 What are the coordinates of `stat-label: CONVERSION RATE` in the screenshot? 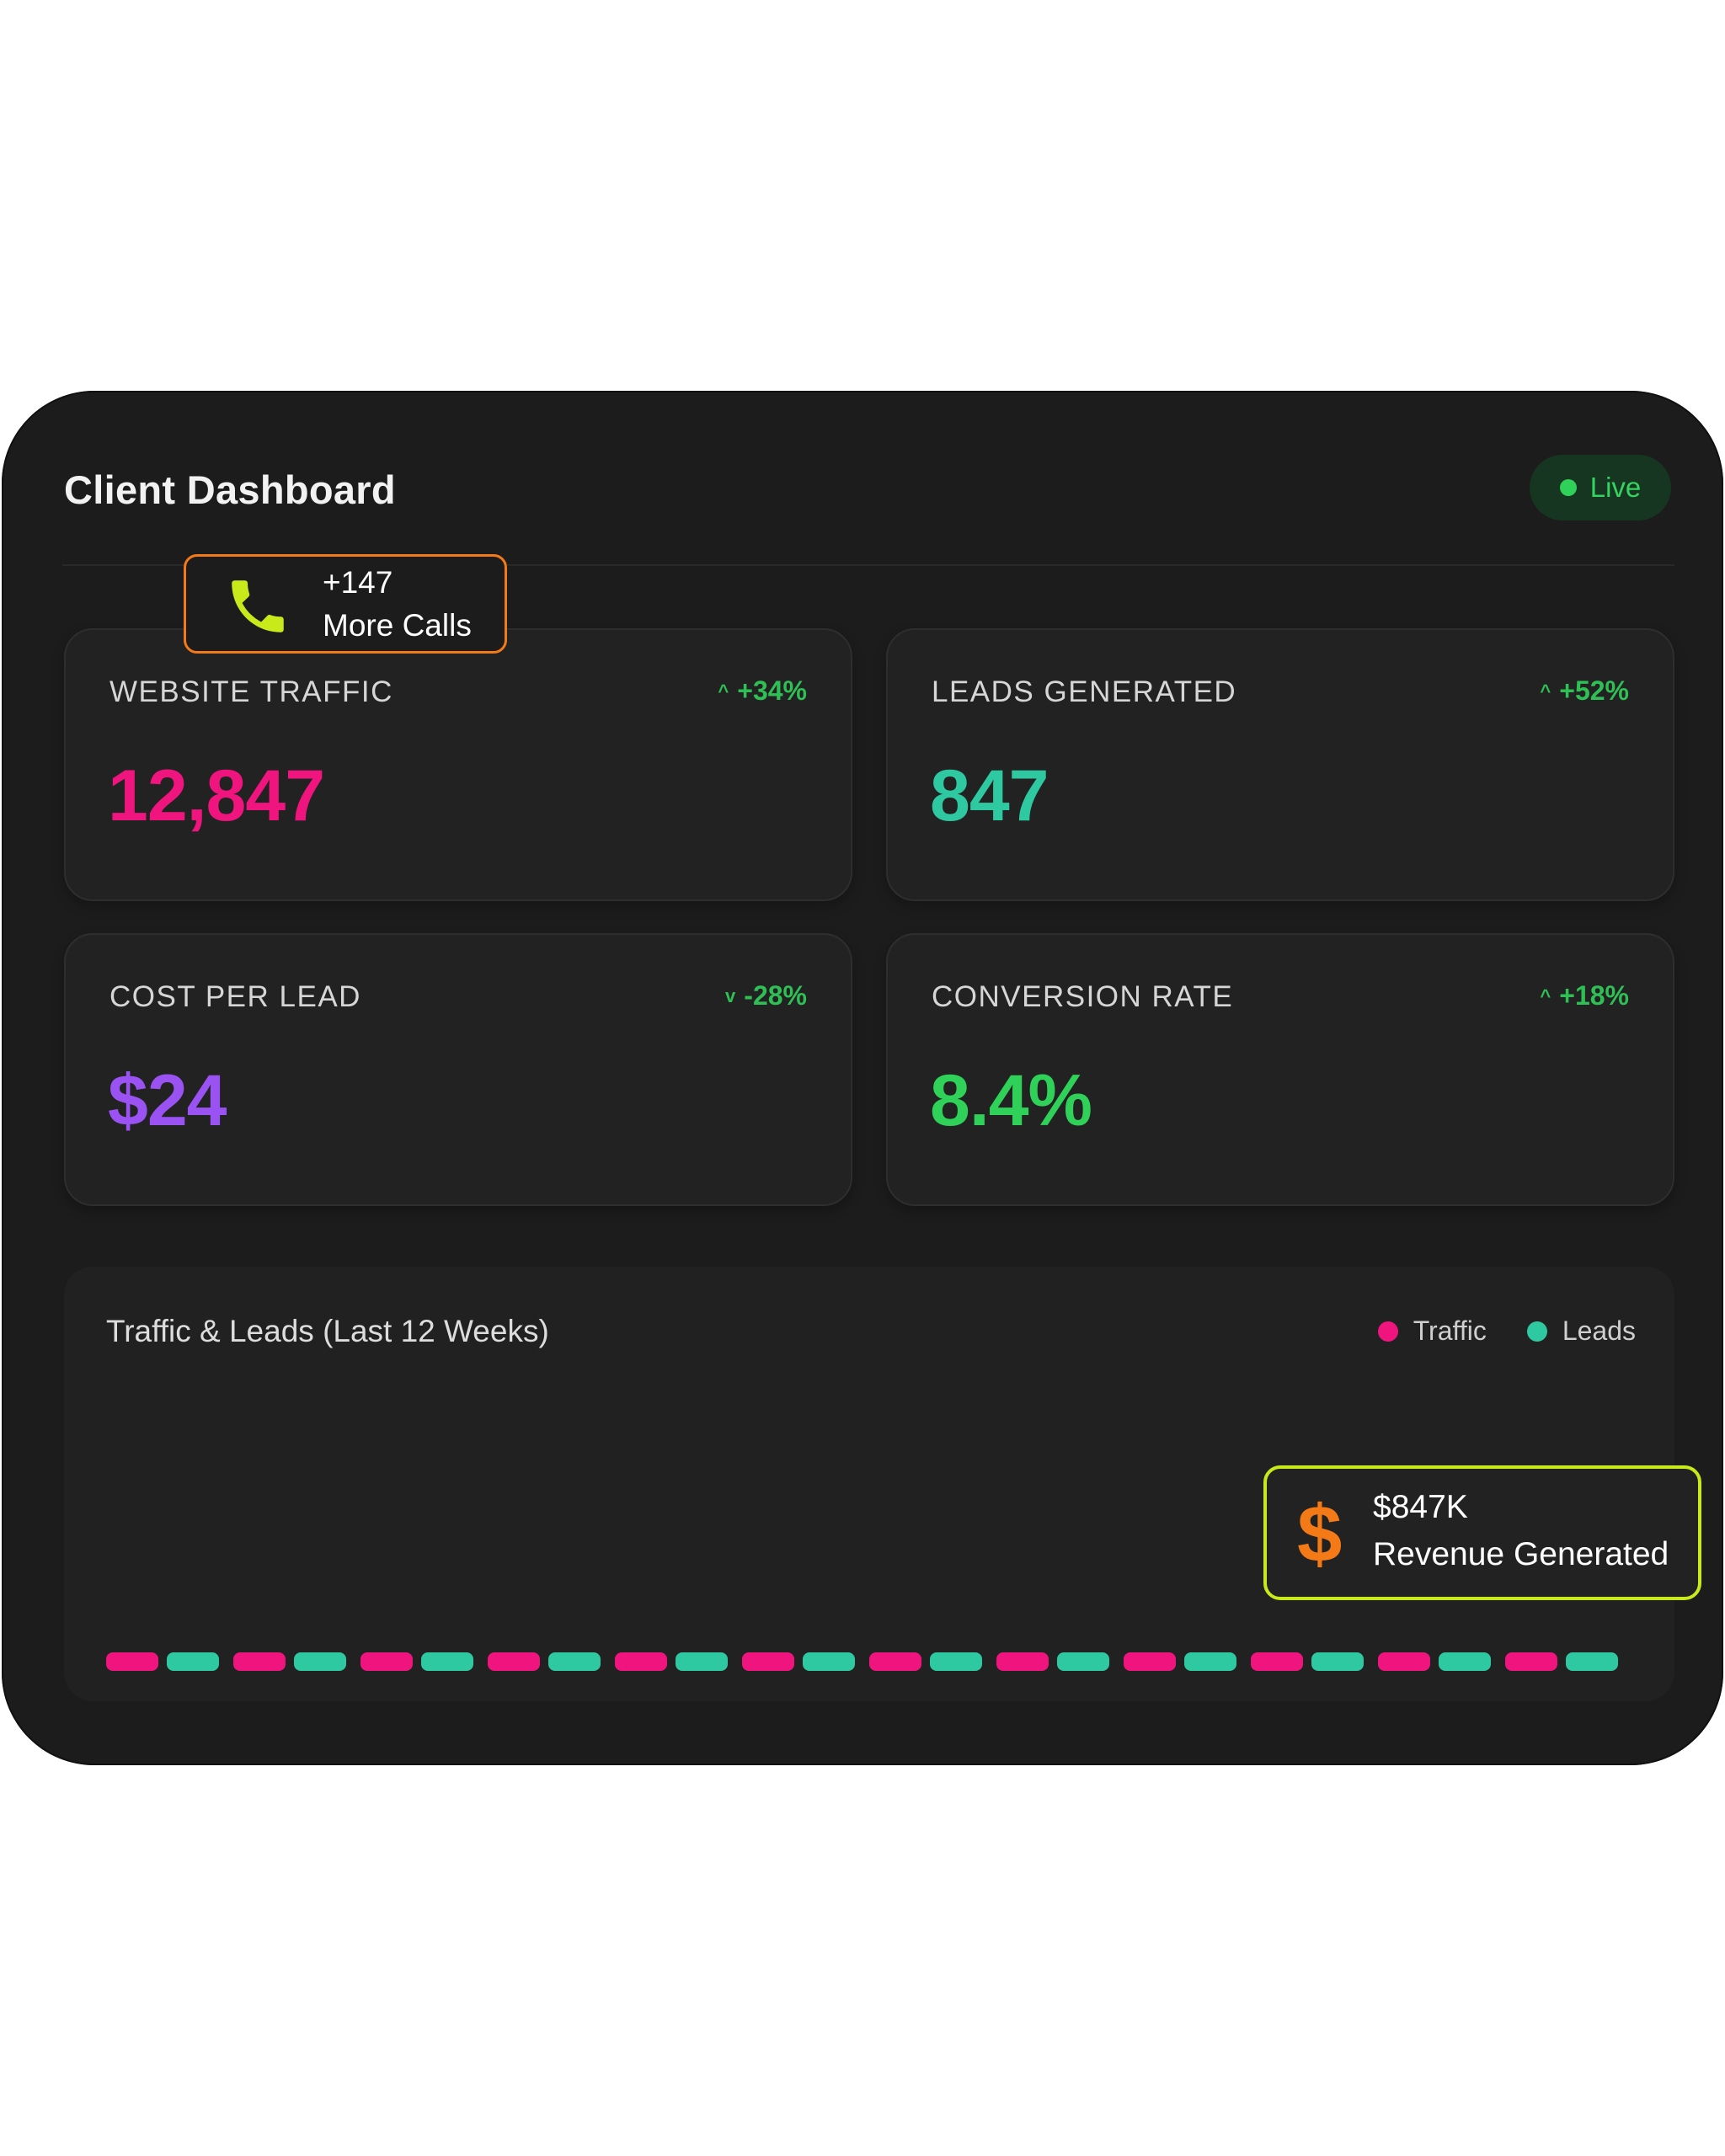 It's located at (1083, 996).